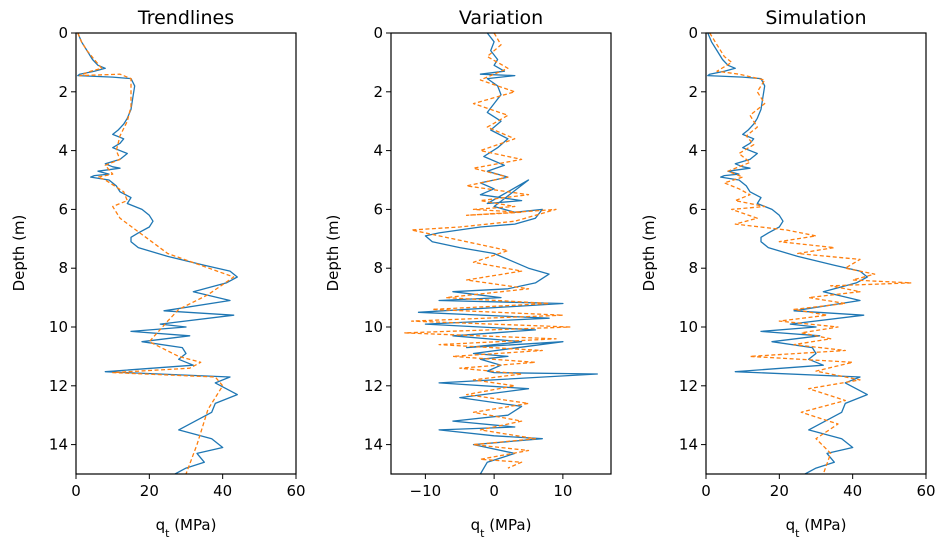 The height and width of the screenshot is (541, 936). I want to click on chart-title: Simulation, so click(815, 18).